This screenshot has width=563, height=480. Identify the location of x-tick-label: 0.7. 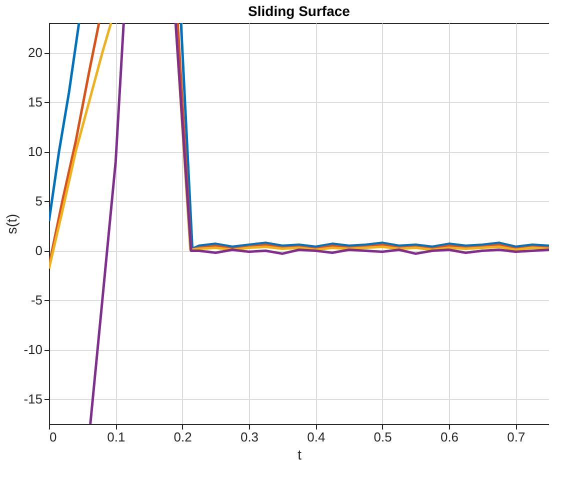
(516, 437).